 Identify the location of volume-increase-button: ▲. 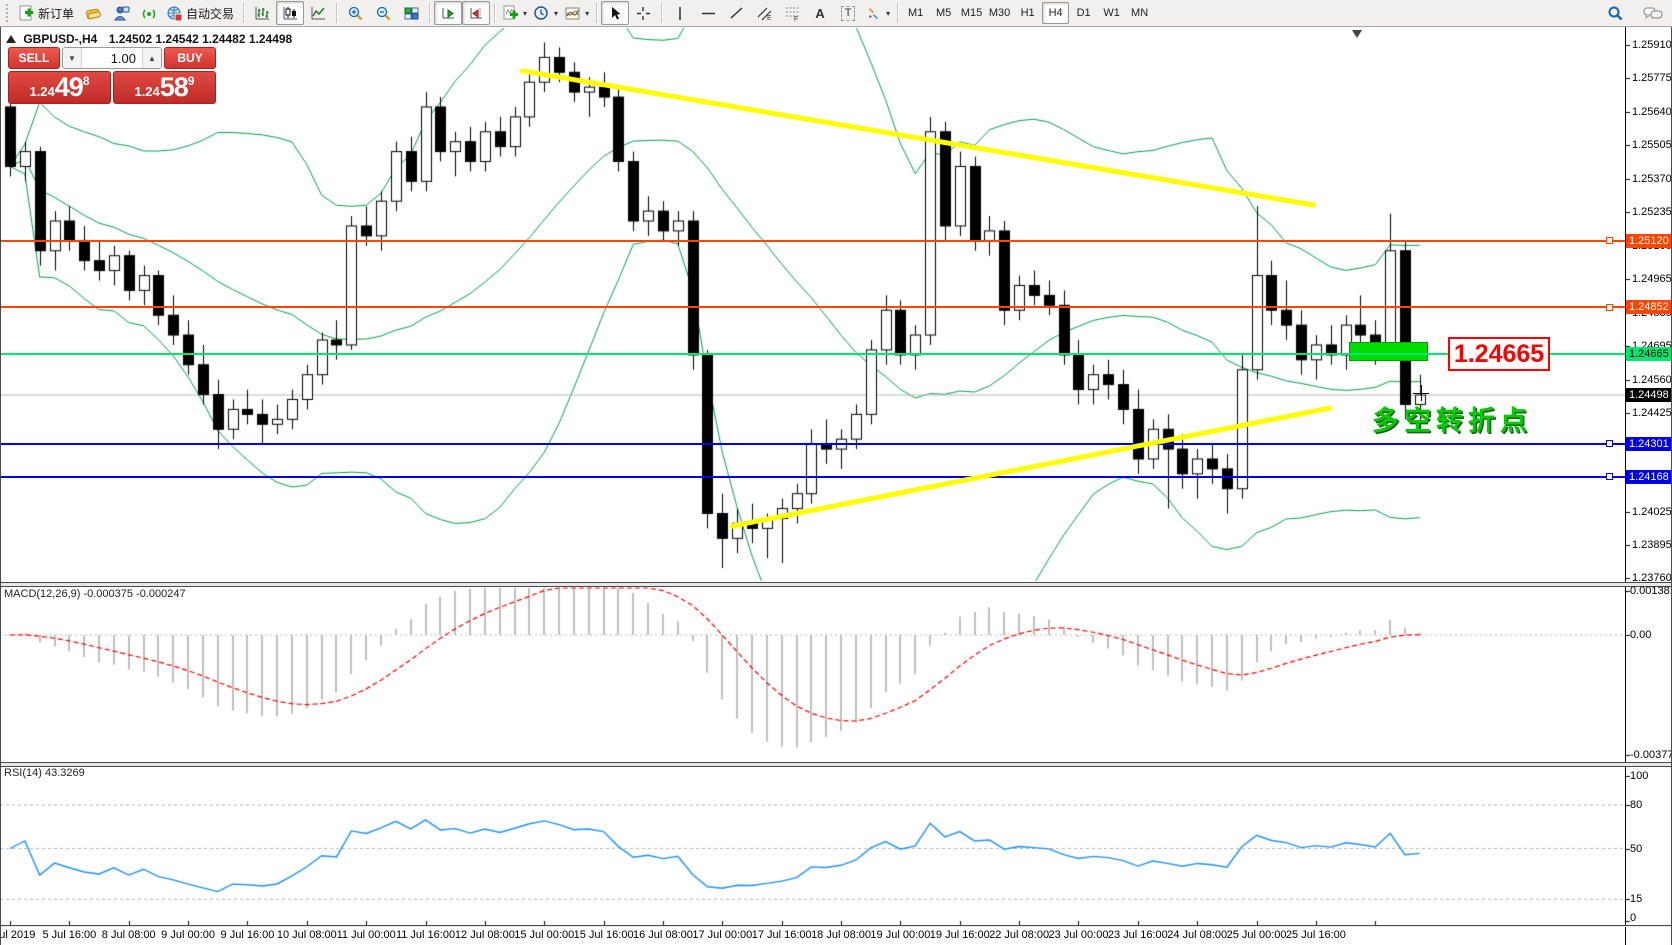
(151, 58).